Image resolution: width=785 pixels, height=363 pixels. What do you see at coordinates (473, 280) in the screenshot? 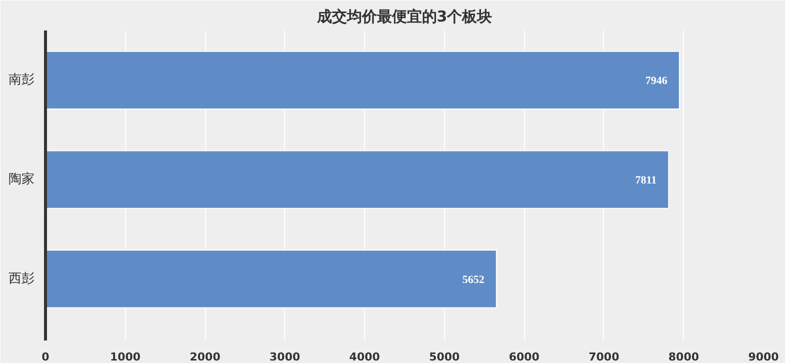
I see `data-label: 5652` at bounding box center [473, 280].